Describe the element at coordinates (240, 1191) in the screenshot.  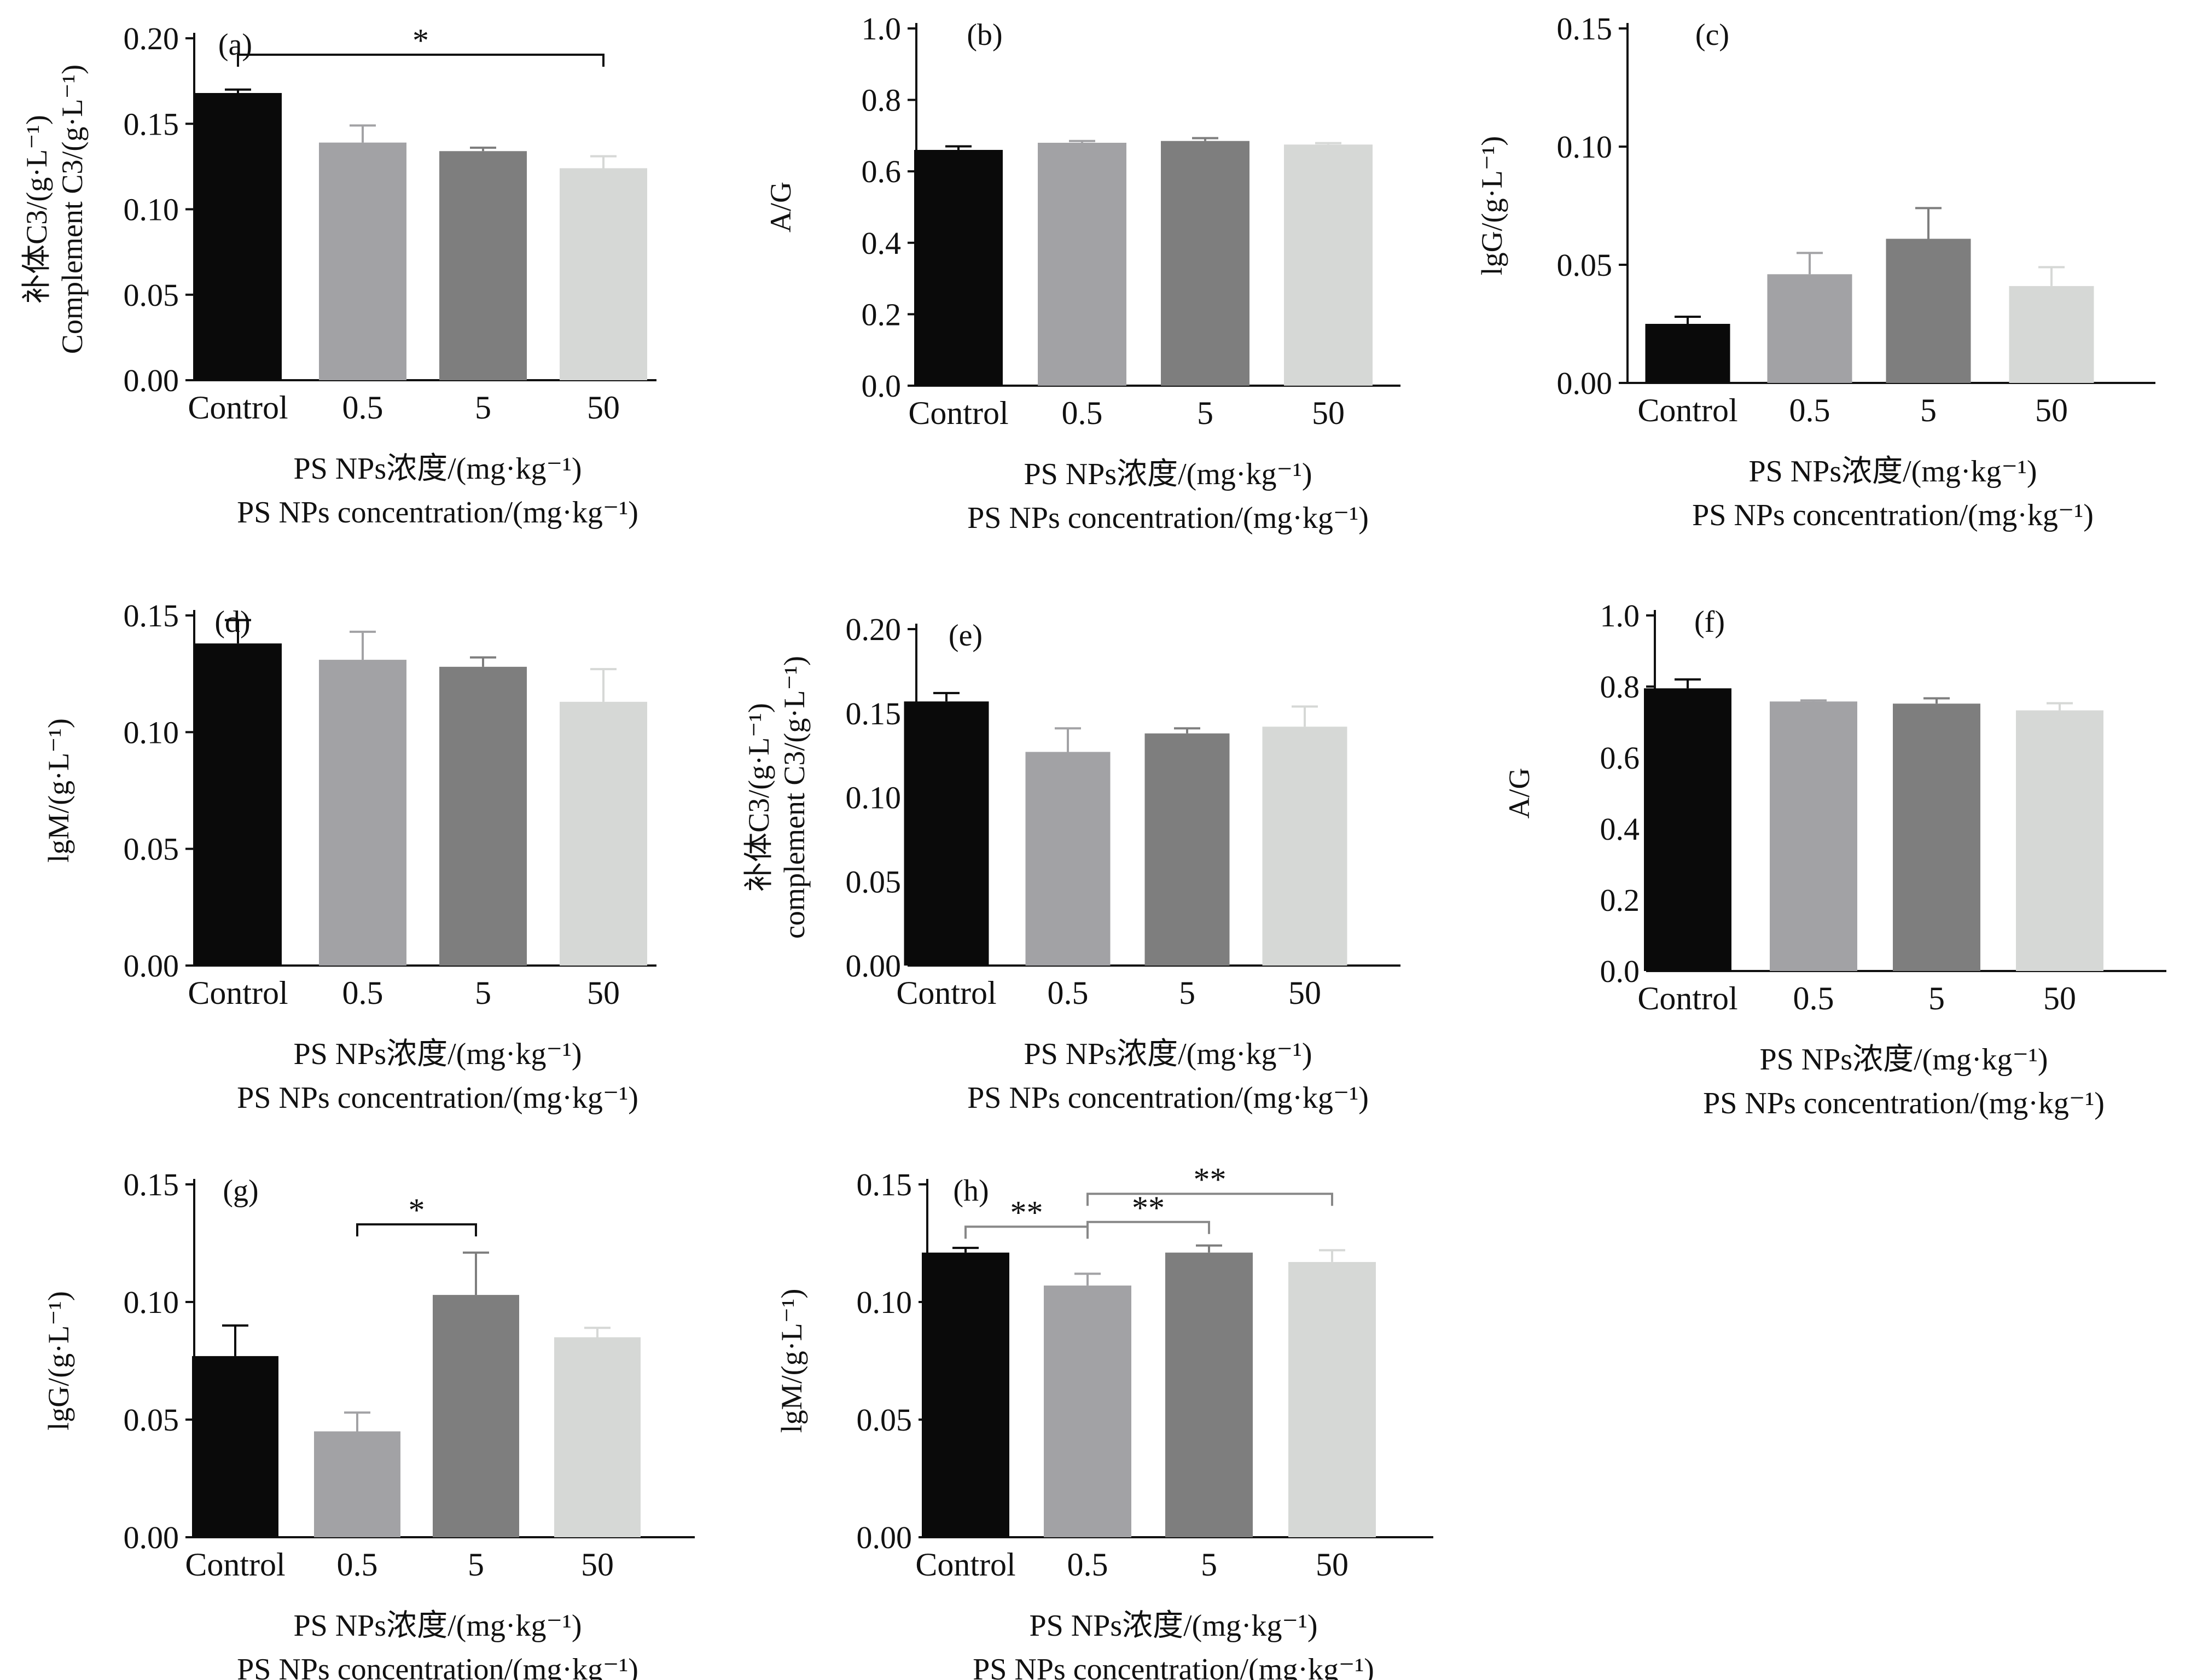
I see `panel-label: (g)` at that location.